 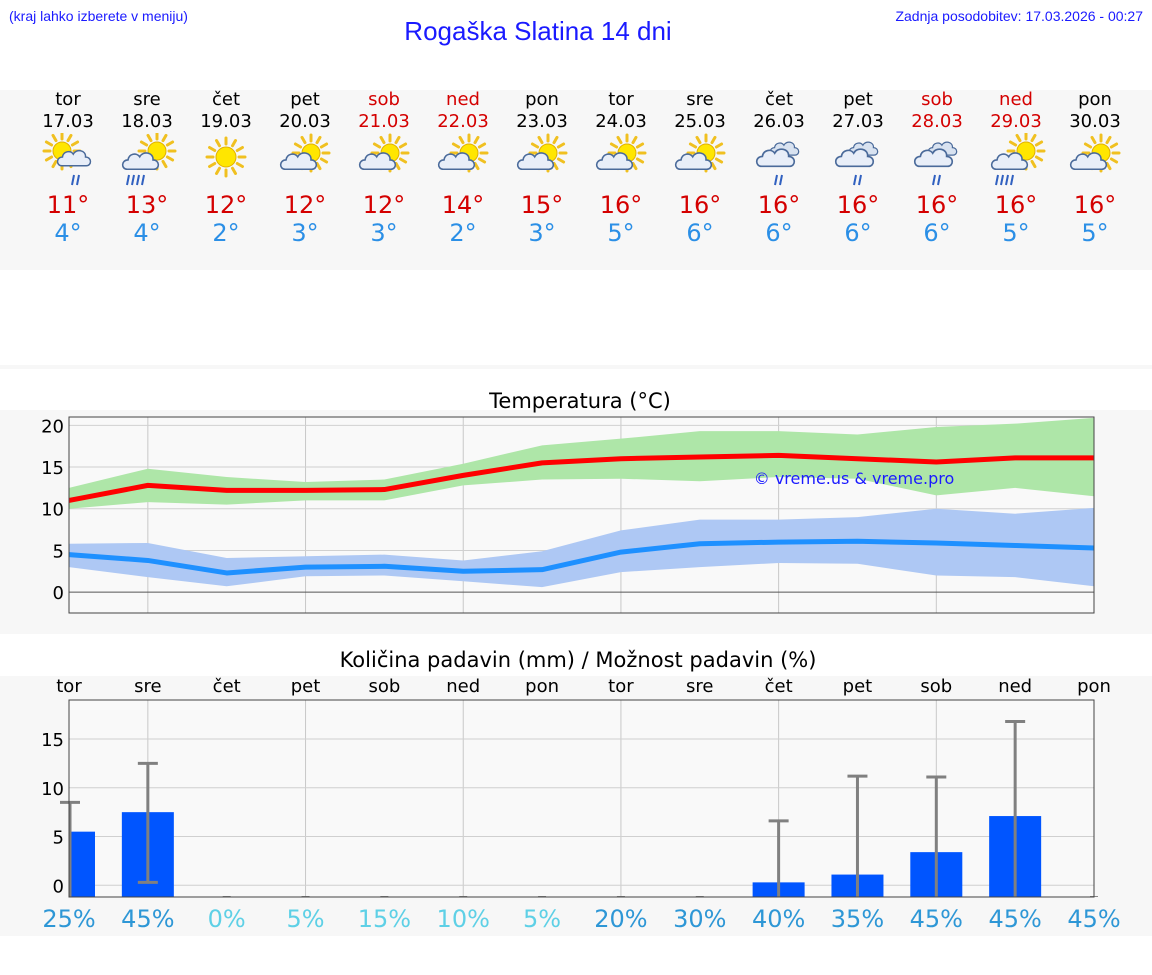 I want to click on y-tick-label: 10, so click(x=52, y=510).